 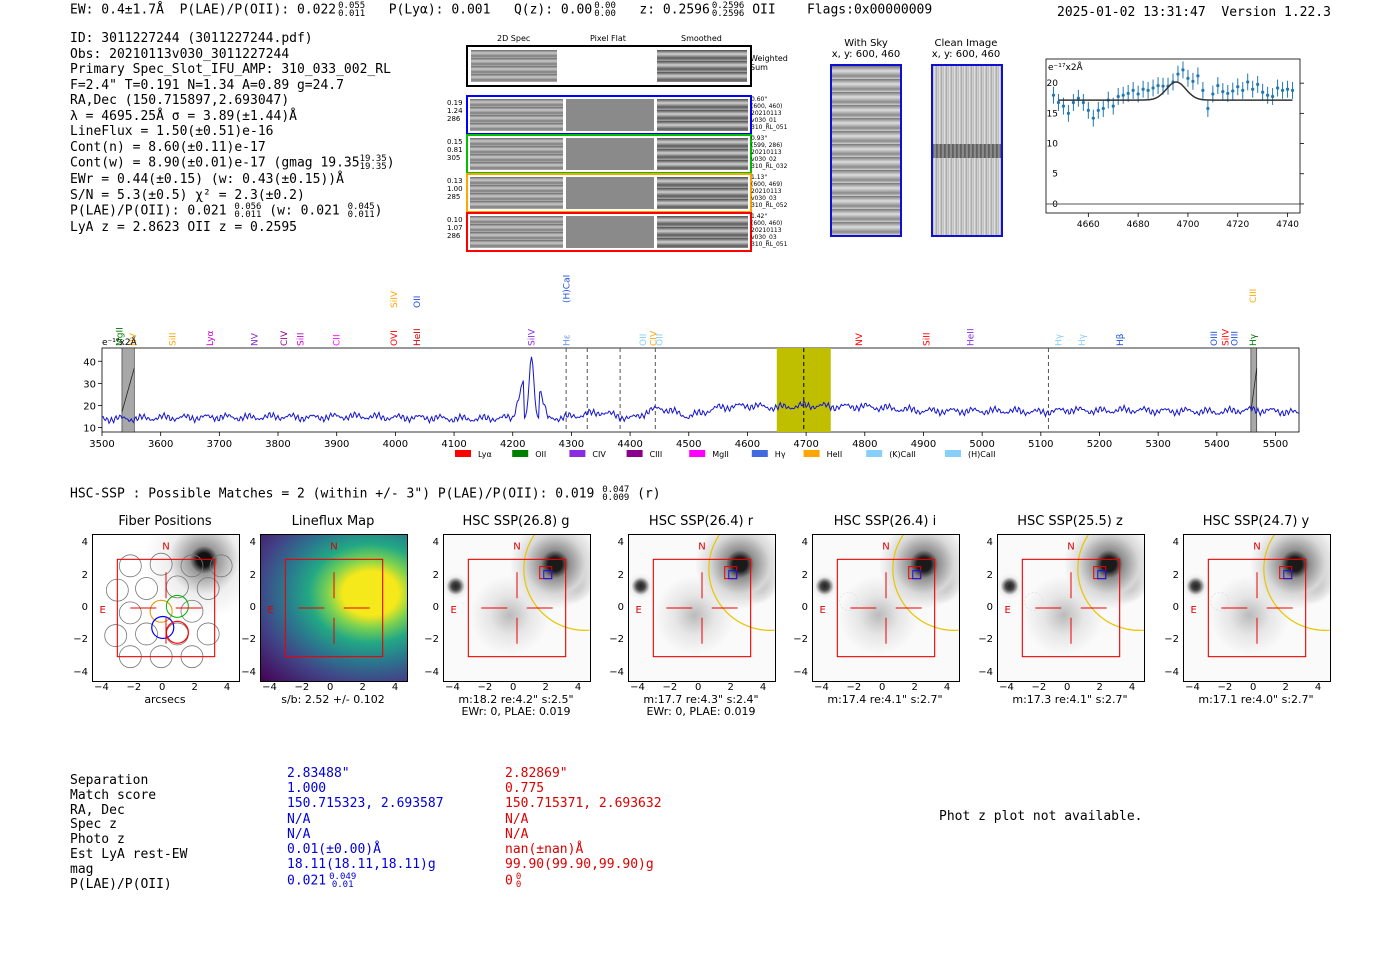 I want to click on fiber-meta-line: 20210113, so click(x=766, y=230).